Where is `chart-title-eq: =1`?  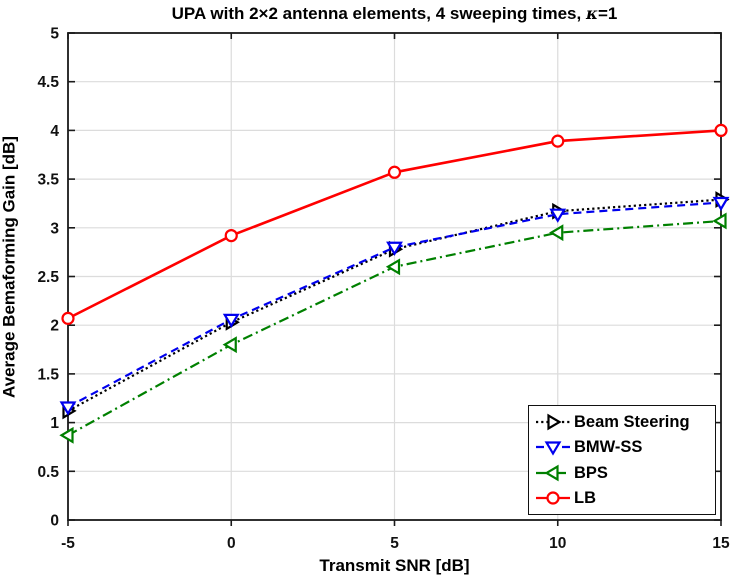 chart-title-eq: =1 is located at coordinates (607, 13).